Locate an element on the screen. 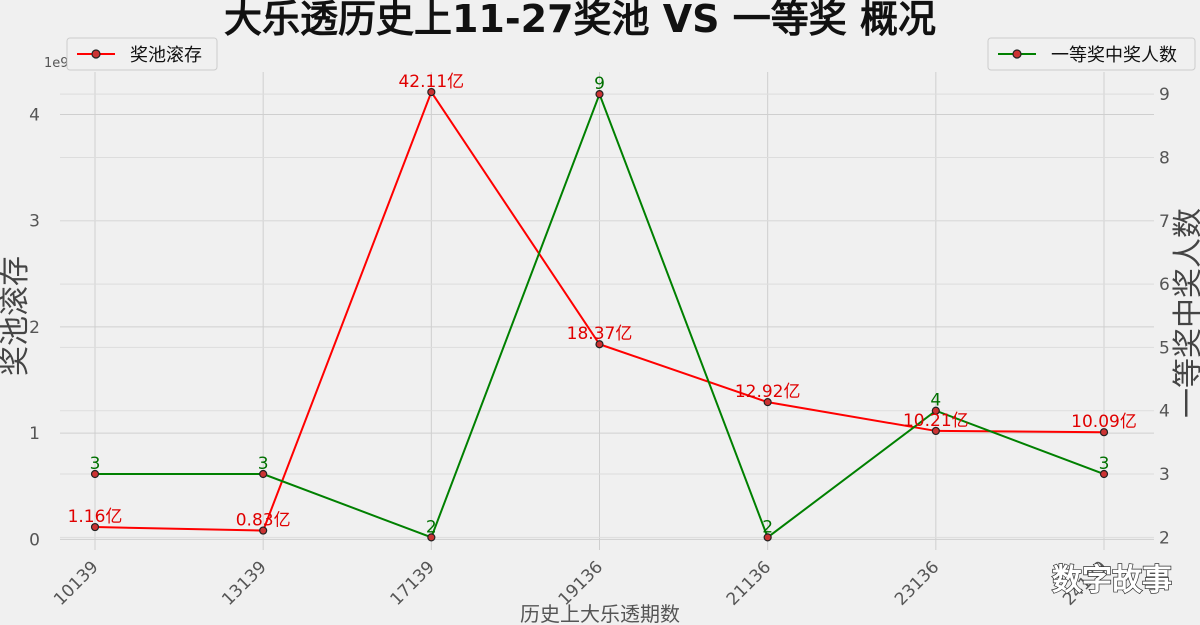 The height and width of the screenshot is (625, 1200). y-tick-label-left: 4 is located at coordinates (34, 115).